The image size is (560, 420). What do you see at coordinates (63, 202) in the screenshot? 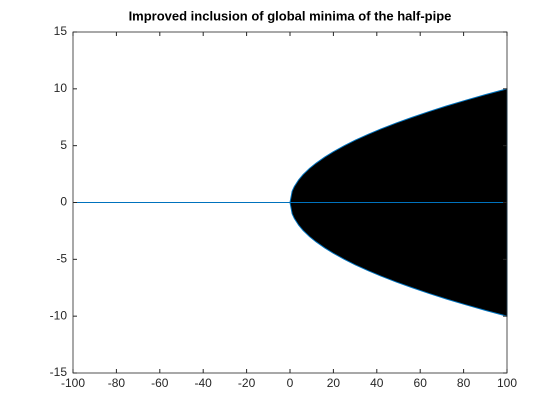
I see `y-tick-label: 0` at bounding box center [63, 202].